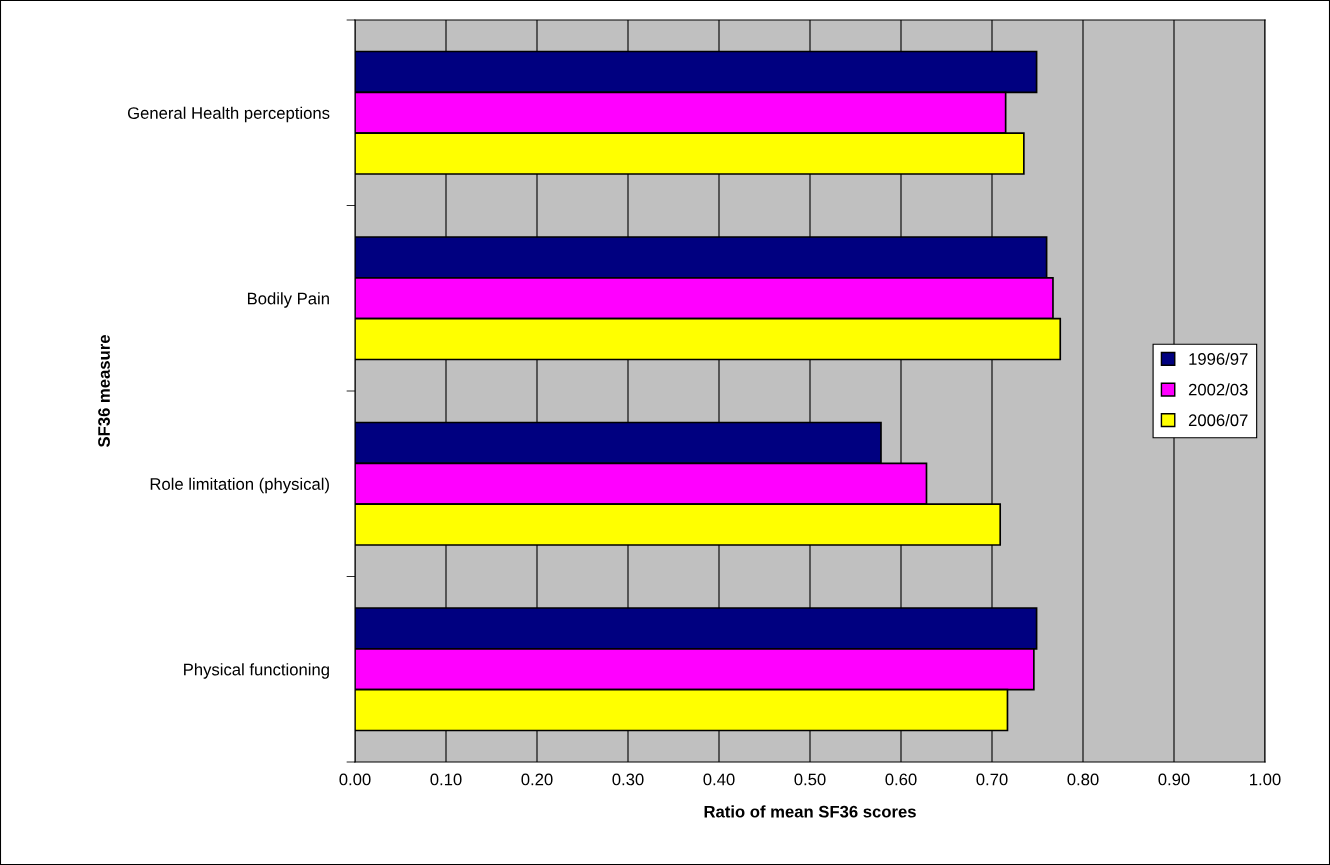 Image resolution: width=1330 pixels, height=865 pixels. Describe the element at coordinates (1083, 779) in the screenshot. I see `x-tick-label: 0.80` at that location.